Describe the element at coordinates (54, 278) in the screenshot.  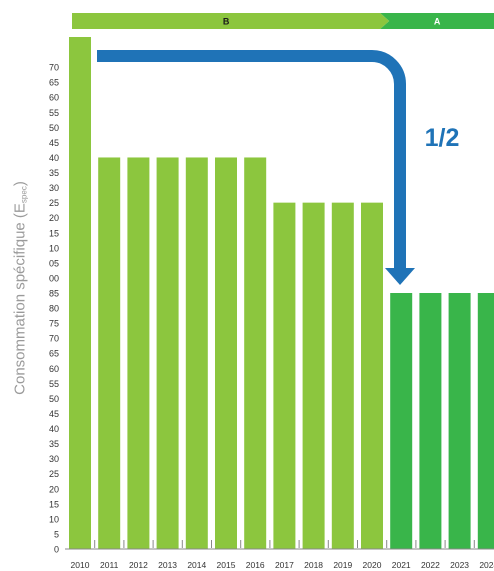
I see `y-tick-label: 00` at that location.